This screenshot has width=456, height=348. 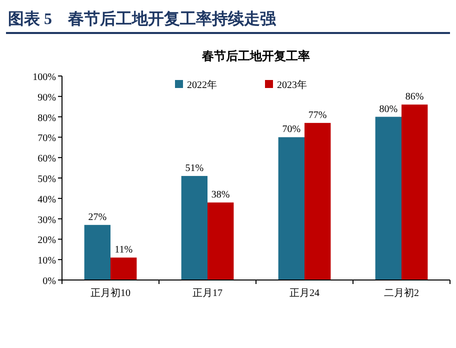 I want to click on chart-subtitle: 春节后工地开复工率, so click(x=255, y=56).